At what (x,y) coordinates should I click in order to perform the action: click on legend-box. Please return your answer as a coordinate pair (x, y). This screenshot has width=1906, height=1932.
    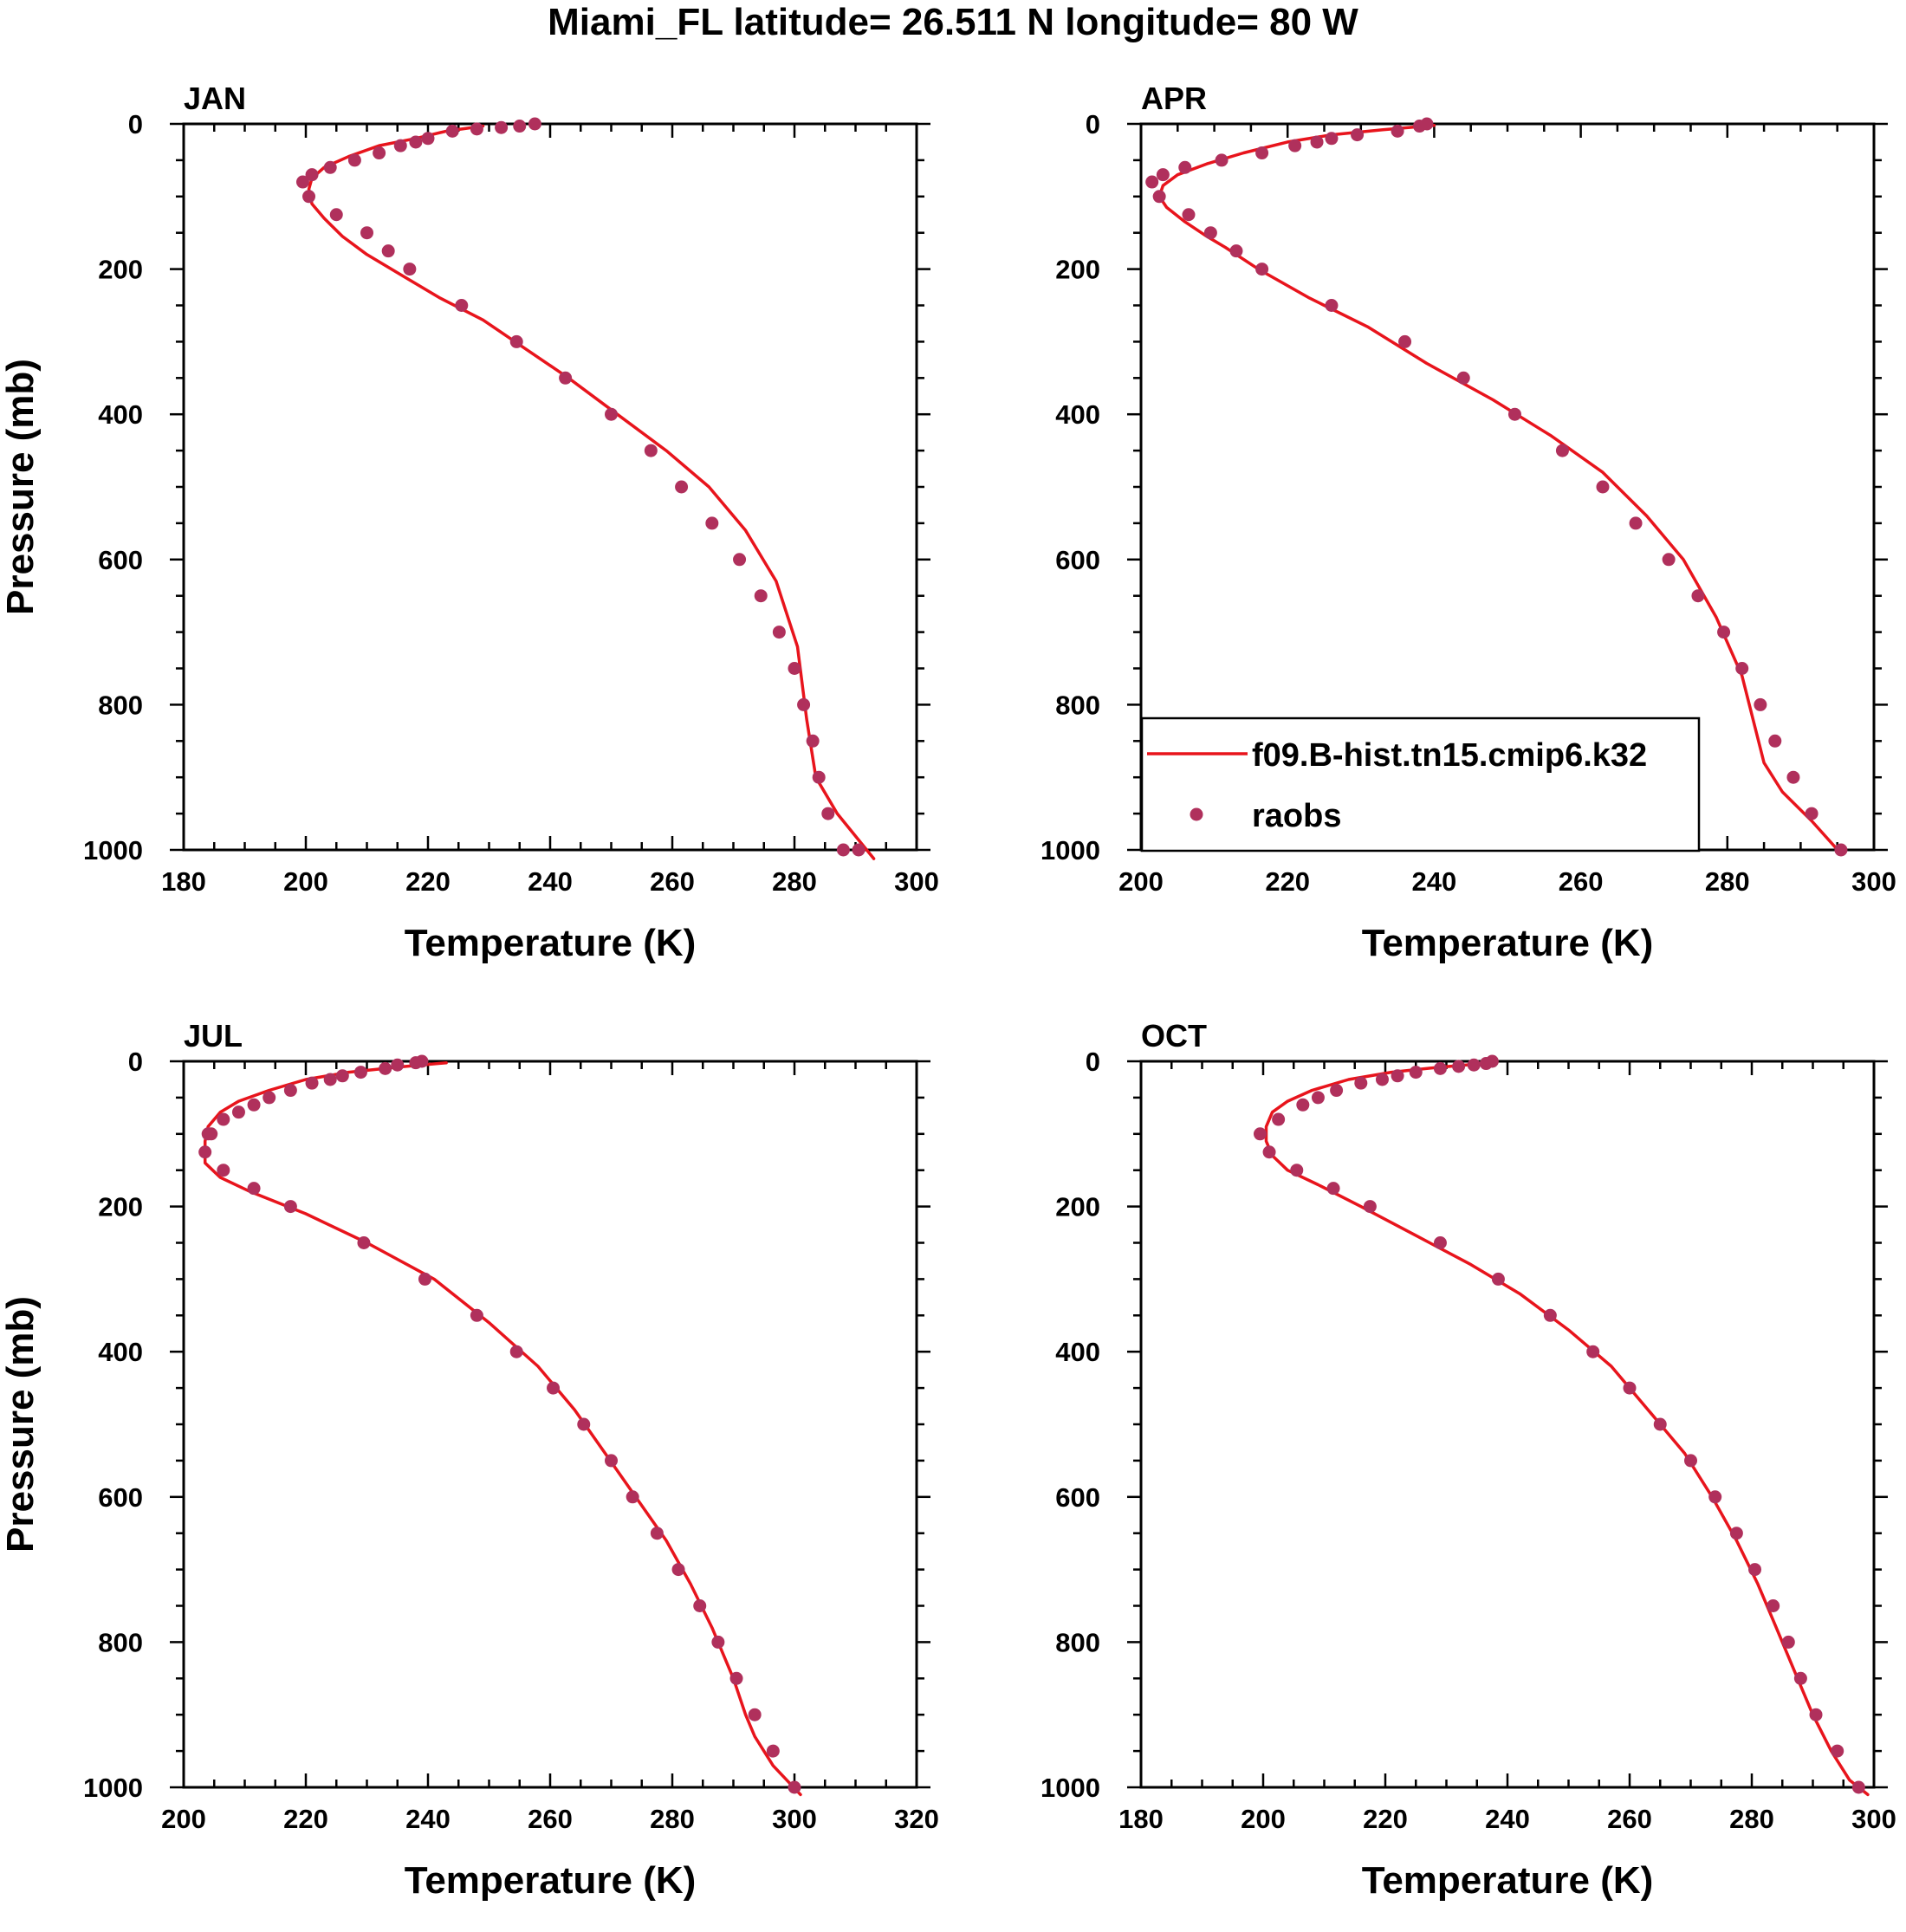
    Looking at the image, I should click on (1420, 784).